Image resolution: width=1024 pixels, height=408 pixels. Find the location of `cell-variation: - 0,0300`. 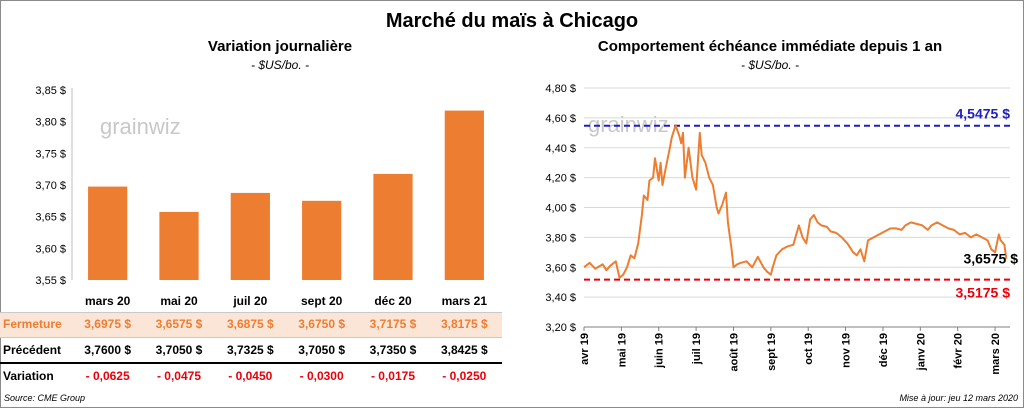

cell-variation: - 0,0300 is located at coordinates (321, 376).